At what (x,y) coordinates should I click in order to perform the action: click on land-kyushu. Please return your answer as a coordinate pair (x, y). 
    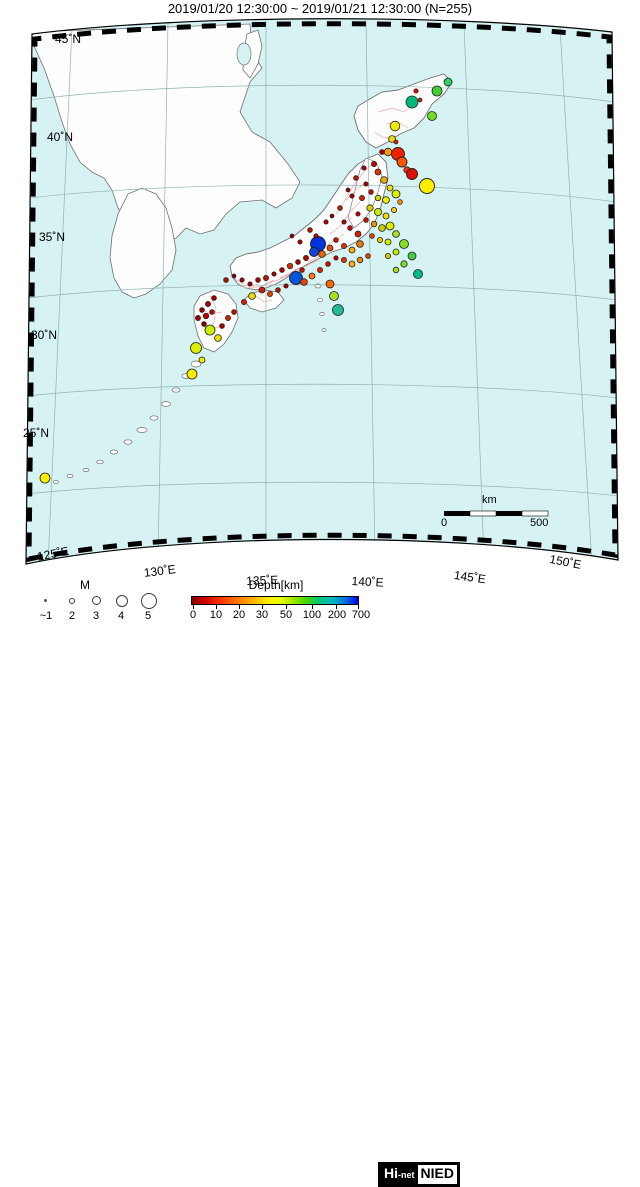
    Looking at the image, I should click on (216, 321).